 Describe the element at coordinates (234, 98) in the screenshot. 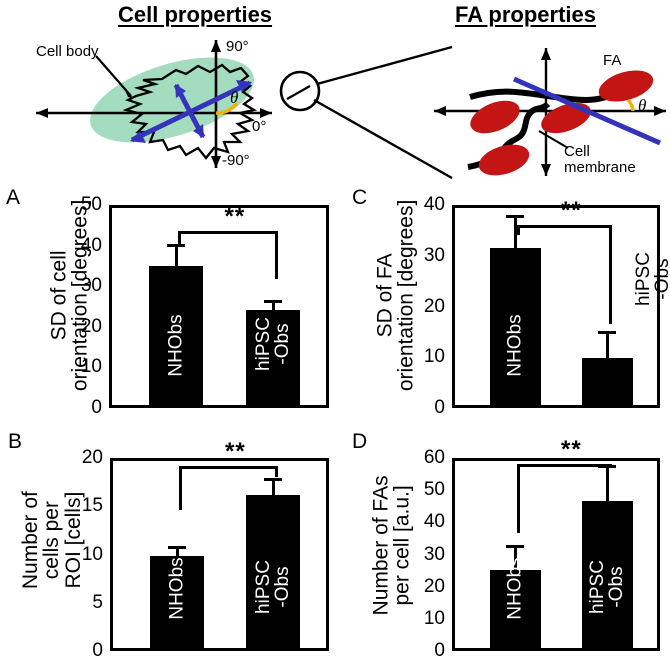

I see `theta-label-left: θ` at that location.